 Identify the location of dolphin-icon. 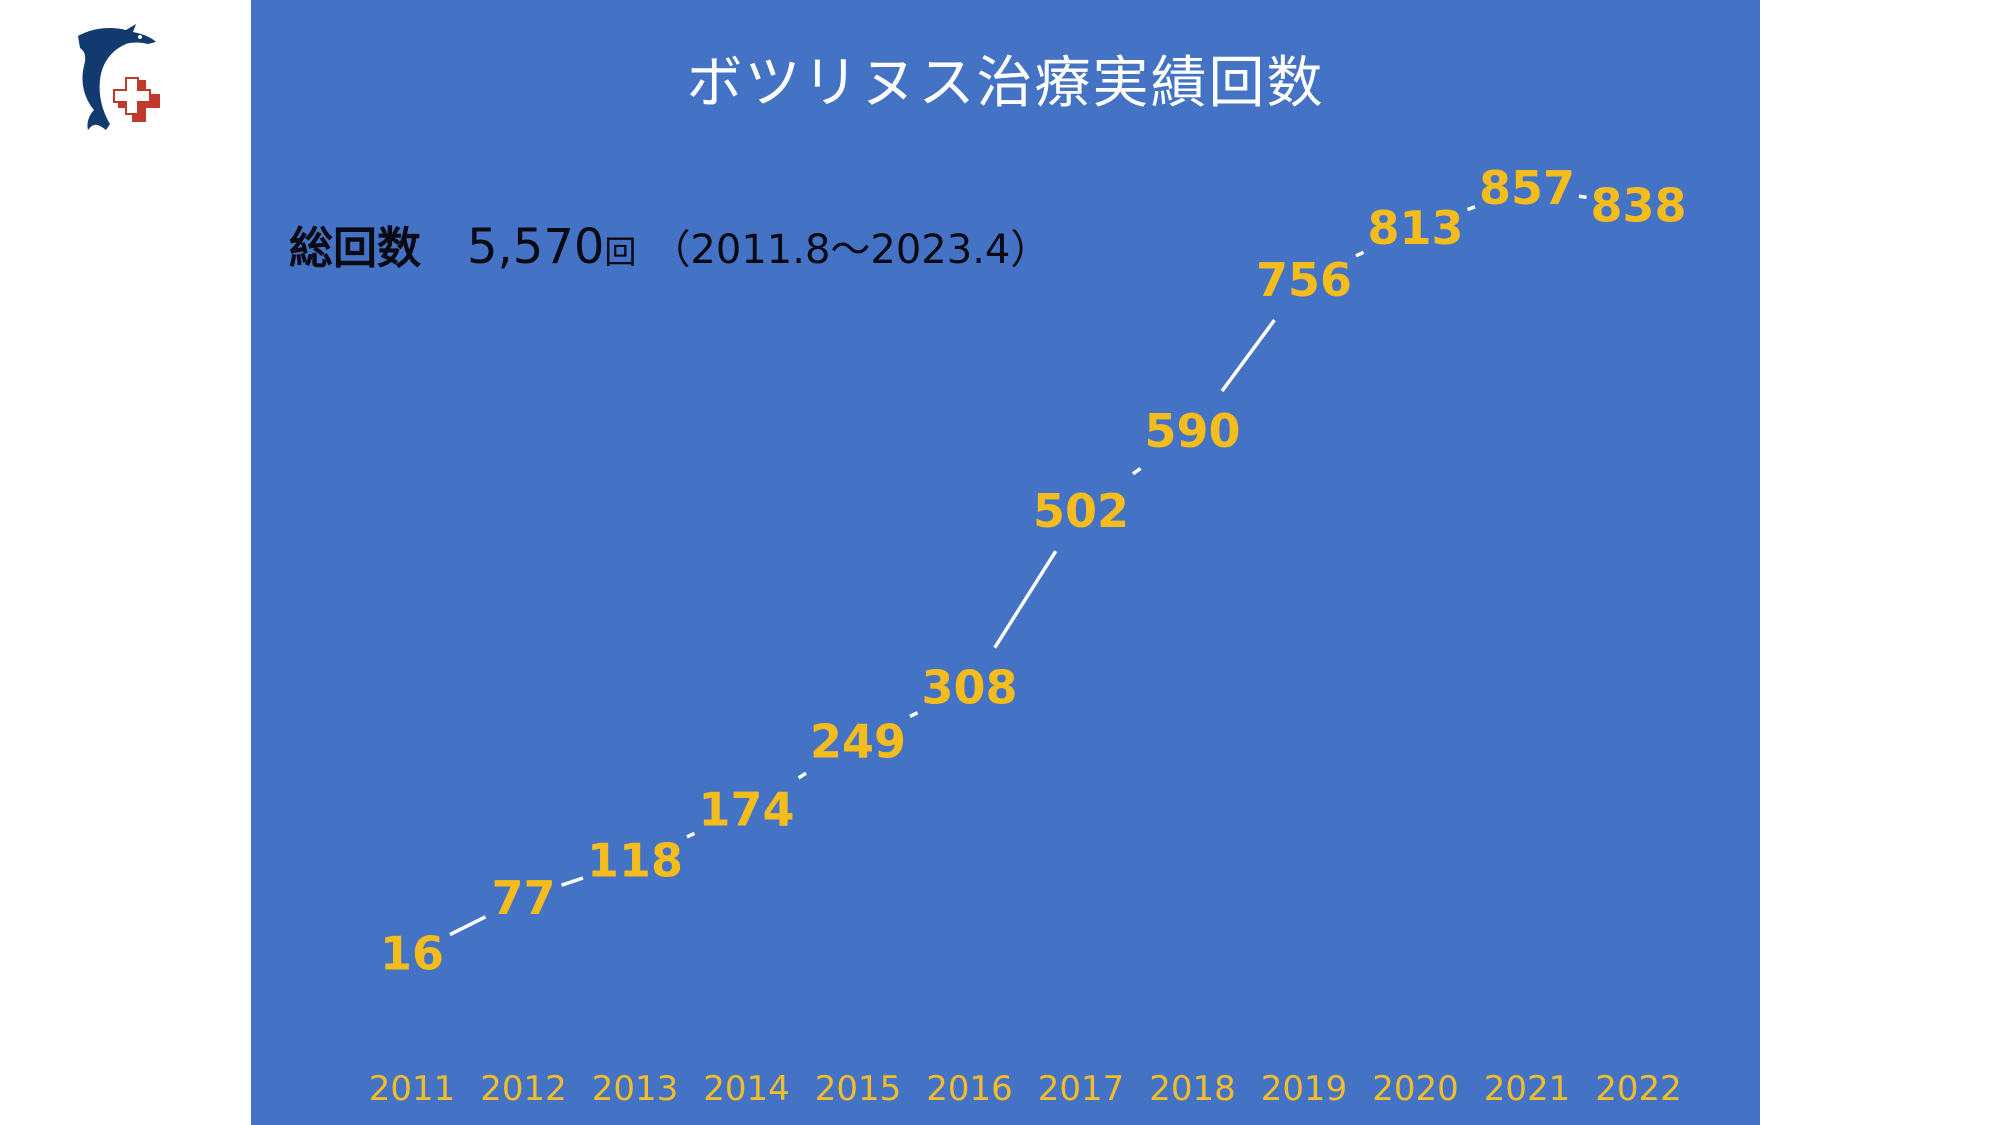
(117, 77).